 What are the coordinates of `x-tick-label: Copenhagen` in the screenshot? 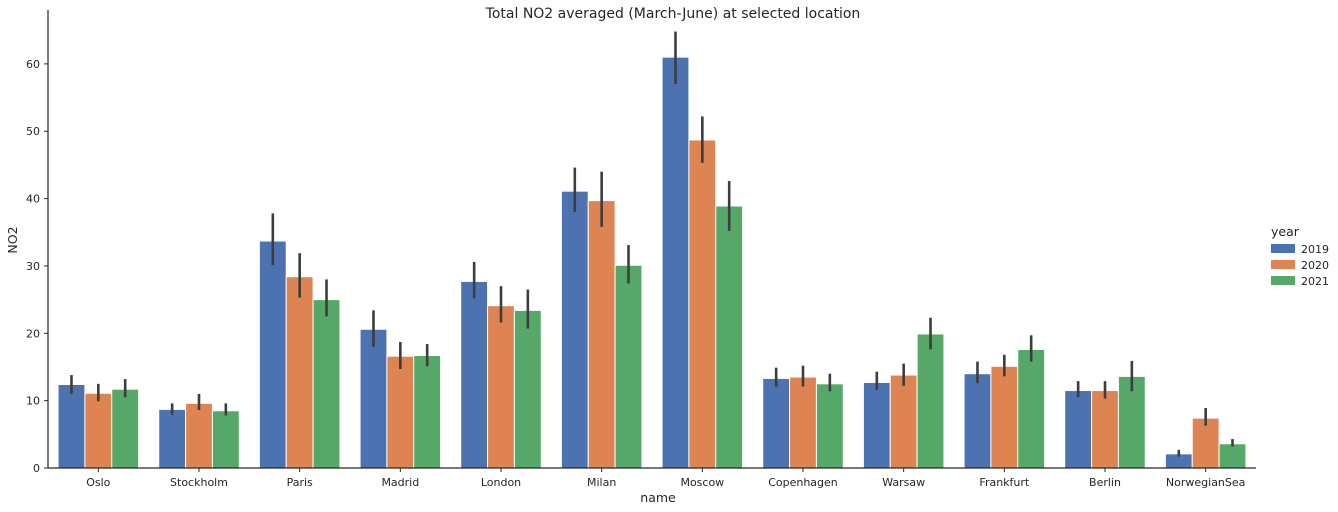 It's located at (803, 482).